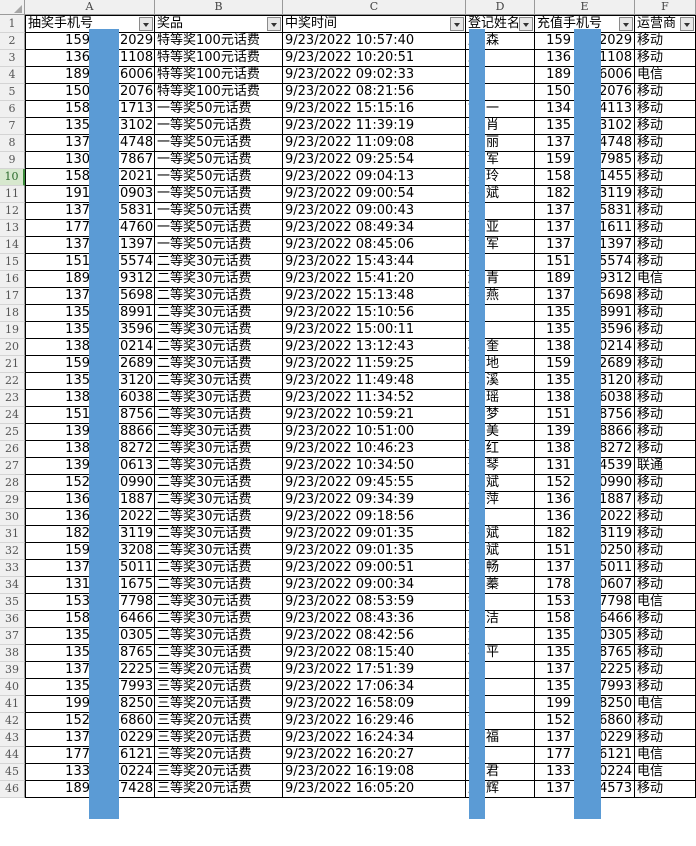 The image size is (696, 846). What do you see at coordinates (500, 772) in the screenshot?
I see `cell-registered-name: 叶君` at bounding box center [500, 772].